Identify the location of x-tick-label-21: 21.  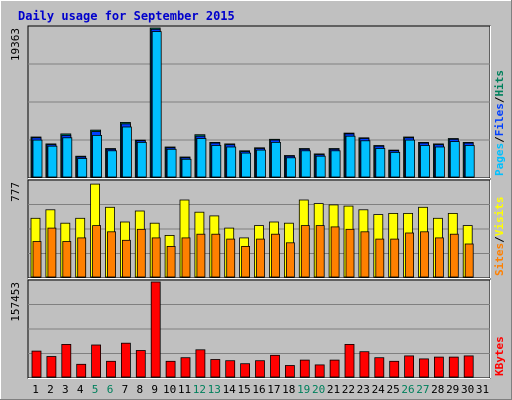
(333, 389).